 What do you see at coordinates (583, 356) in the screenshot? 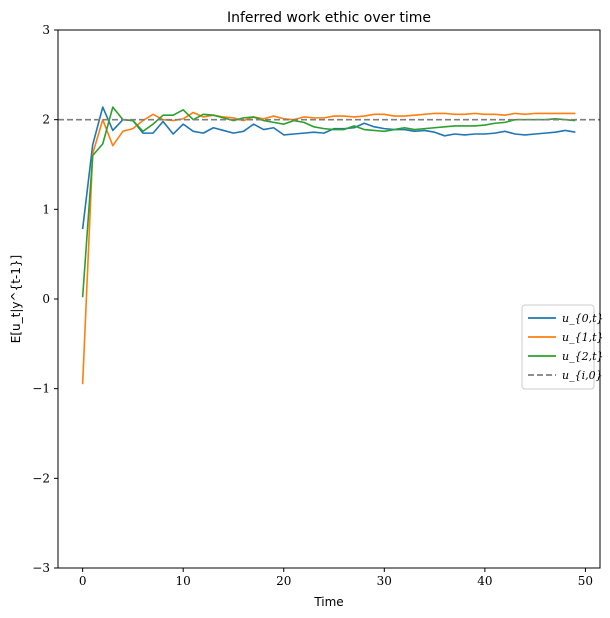
I see `legend-label: u_{2,t}` at bounding box center [583, 356].